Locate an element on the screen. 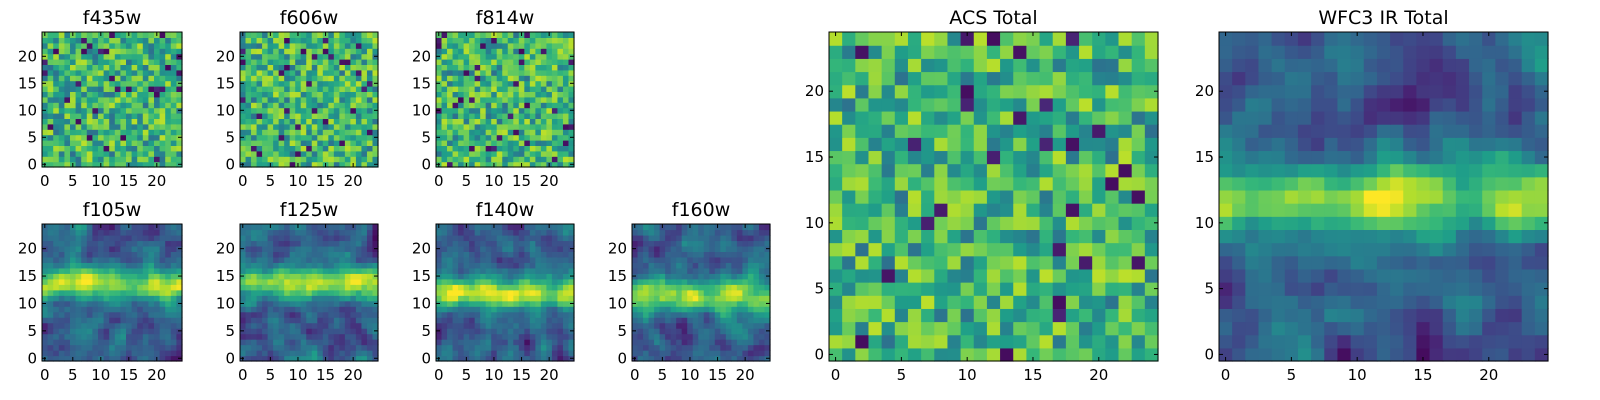 This screenshot has height=400, width=1600. y-tick-label: 15 is located at coordinates (225, 276).